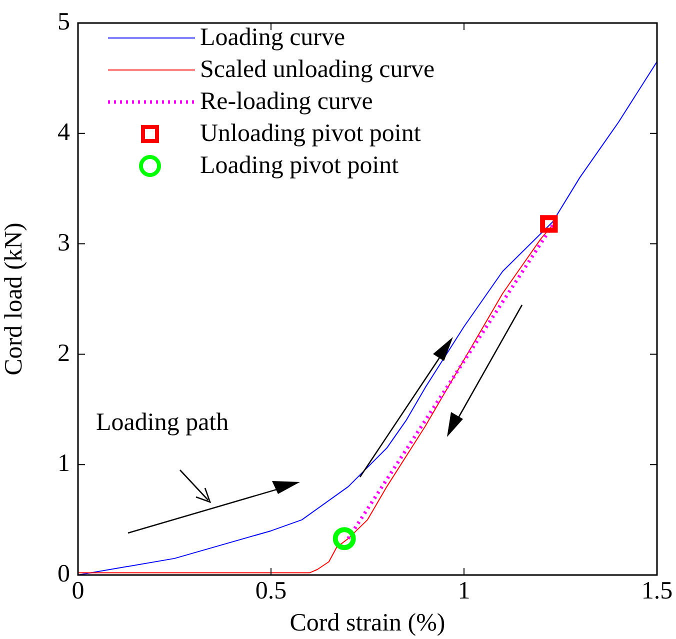 The height and width of the screenshot is (639, 676). I want to click on y-tick-label: 3, so click(64, 242).